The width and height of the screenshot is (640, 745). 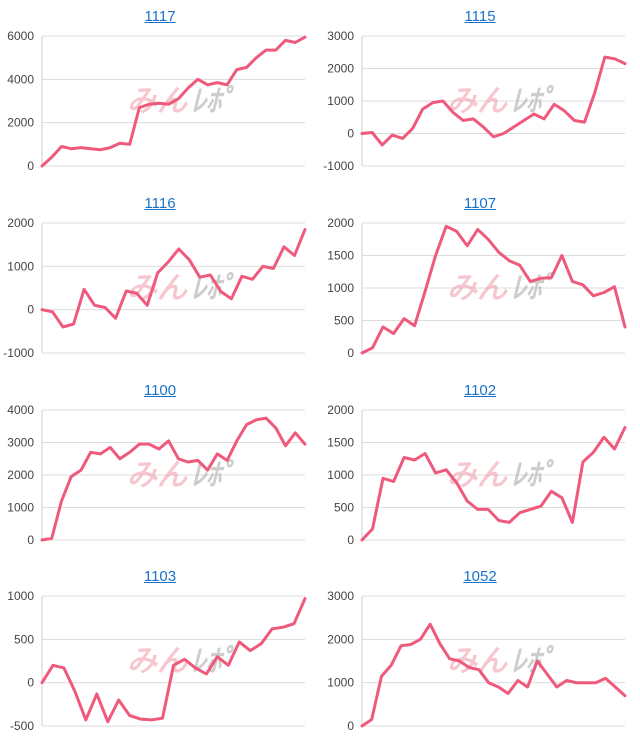 What do you see at coordinates (480, 203) in the screenshot?
I see `chart-title-link: 1107` at bounding box center [480, 203].